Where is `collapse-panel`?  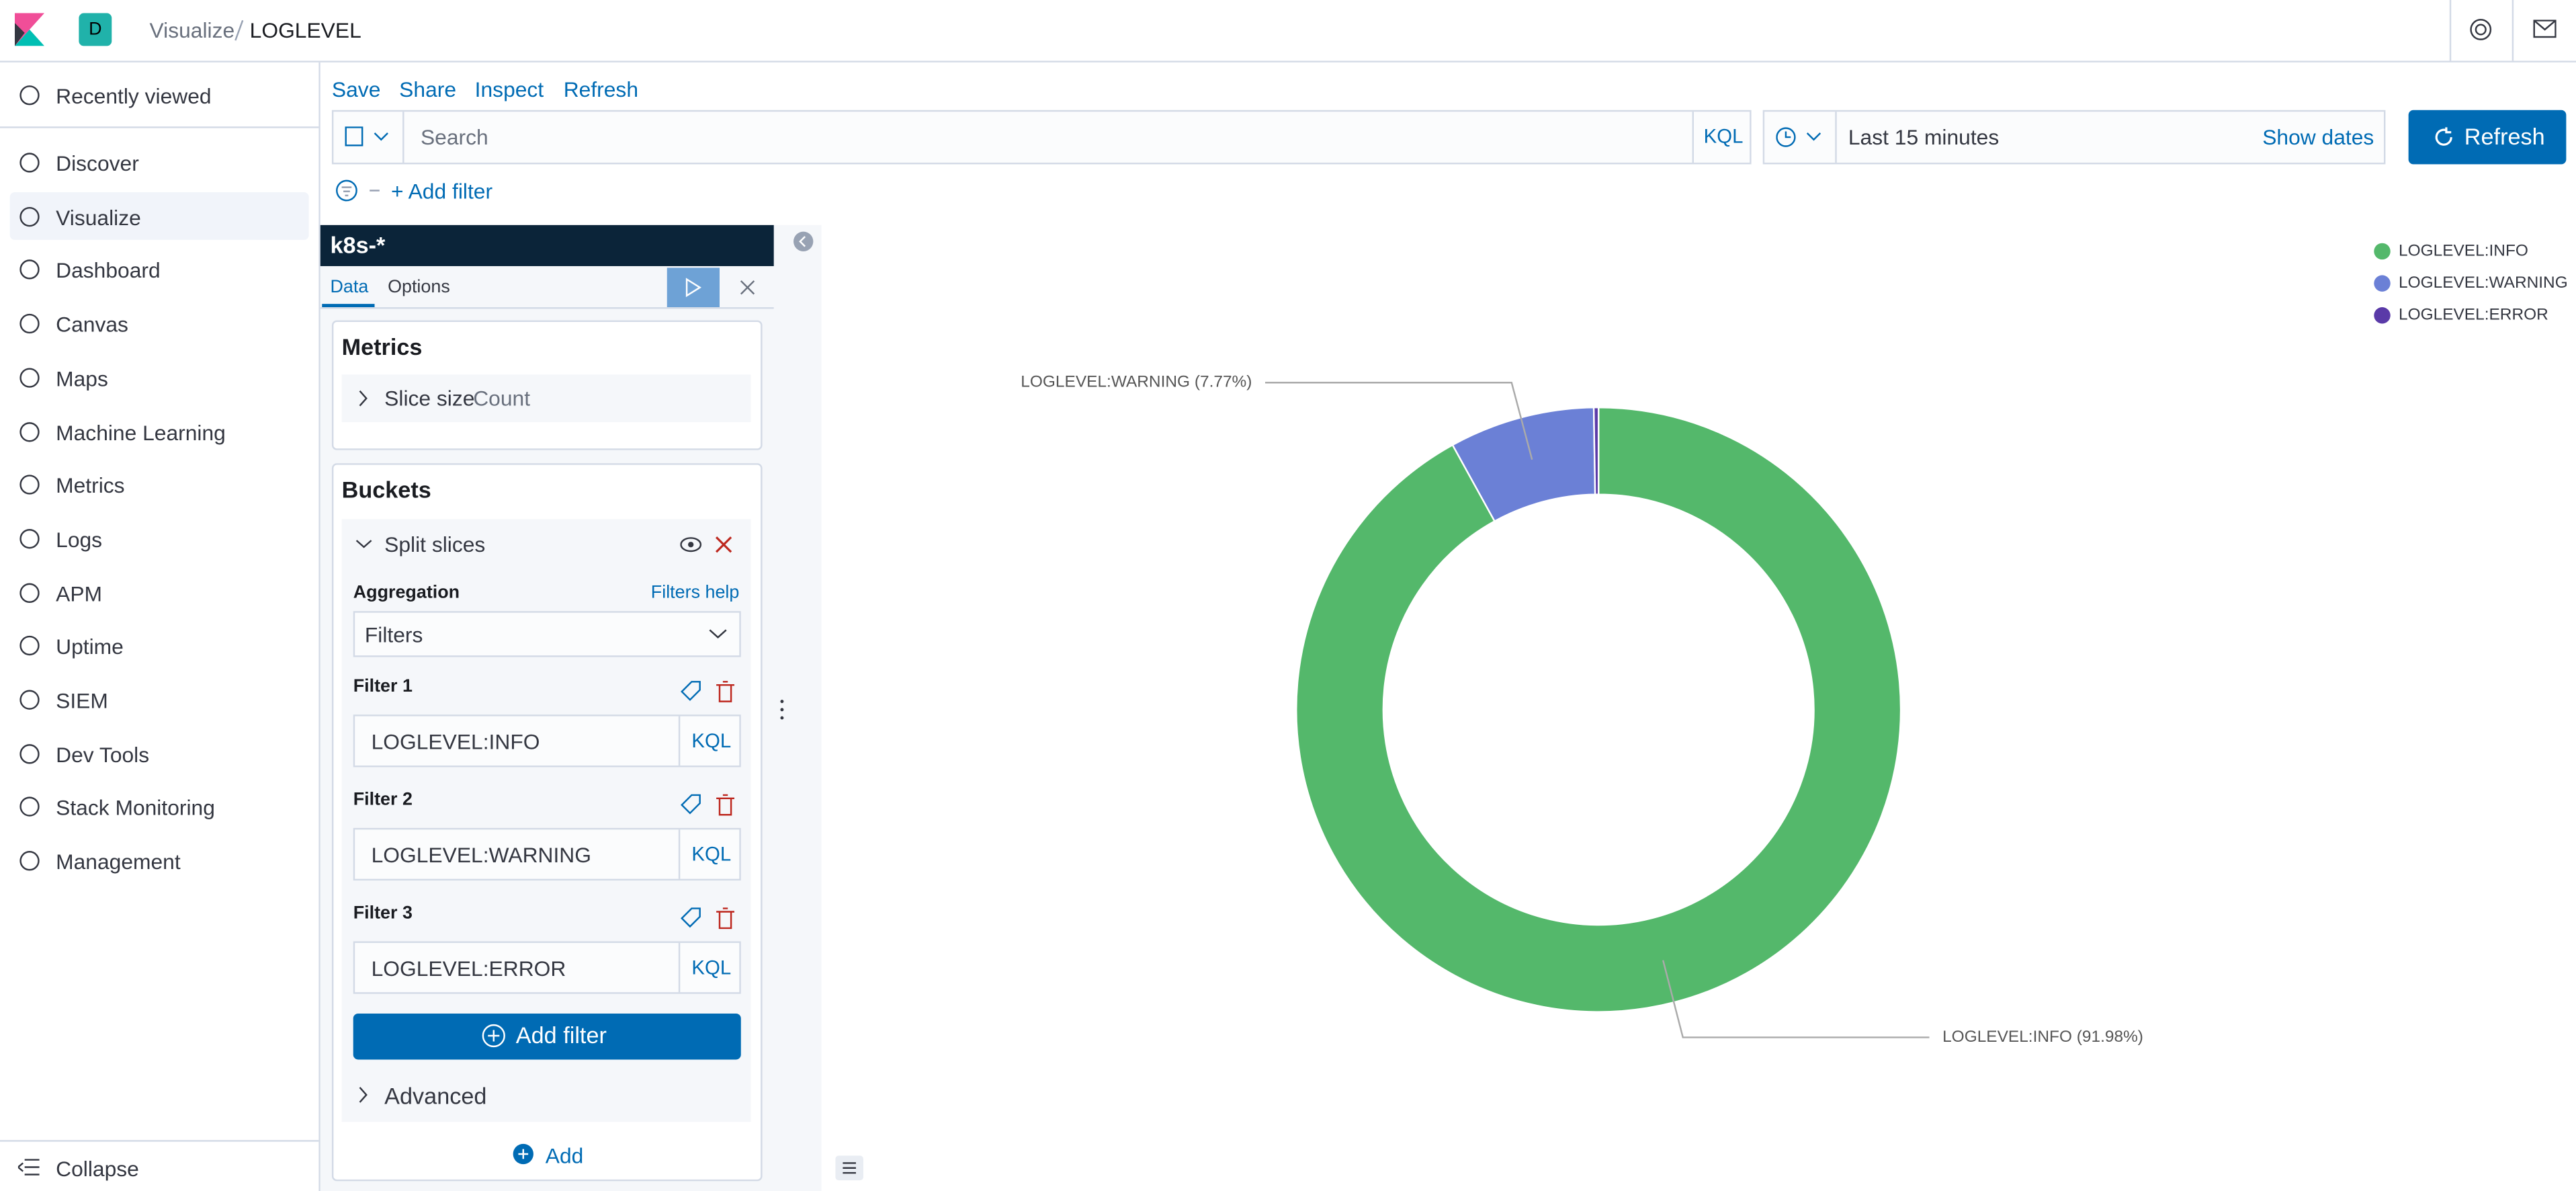
collapse-panel is located at coordinates (803, 241).